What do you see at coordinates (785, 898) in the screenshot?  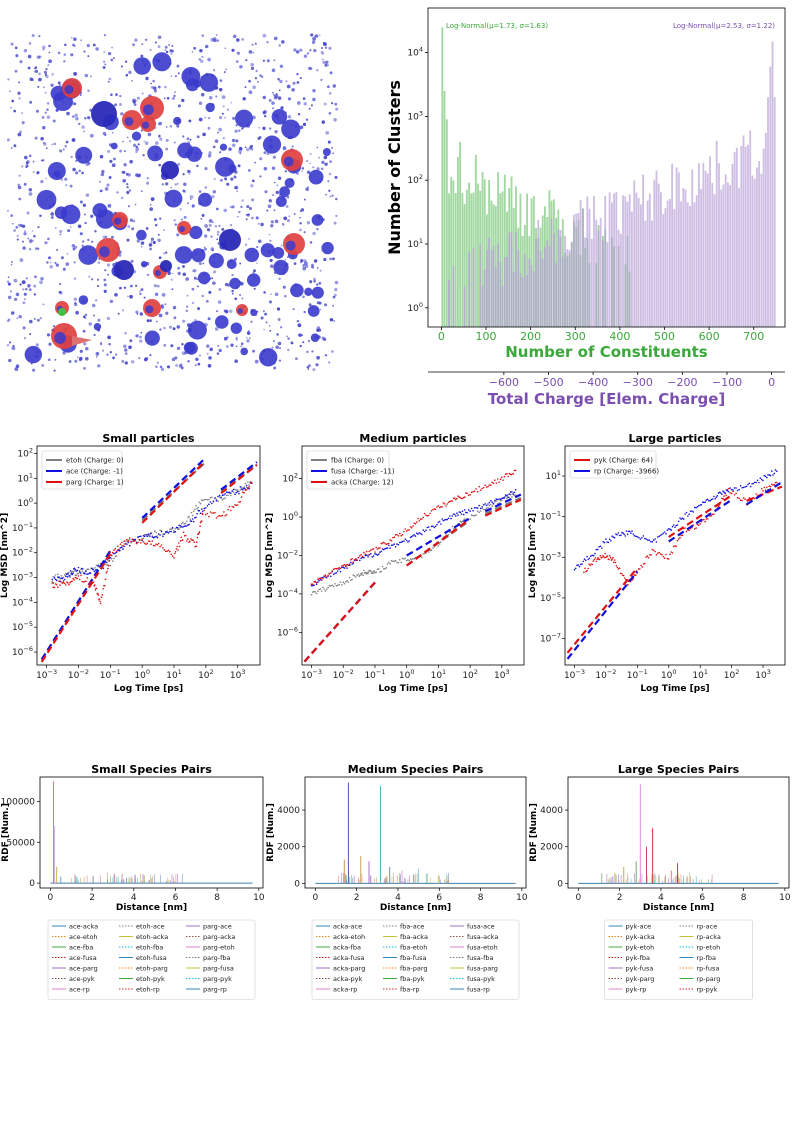 I see `x-tick-label: 10` at bounding box center [785, 898].